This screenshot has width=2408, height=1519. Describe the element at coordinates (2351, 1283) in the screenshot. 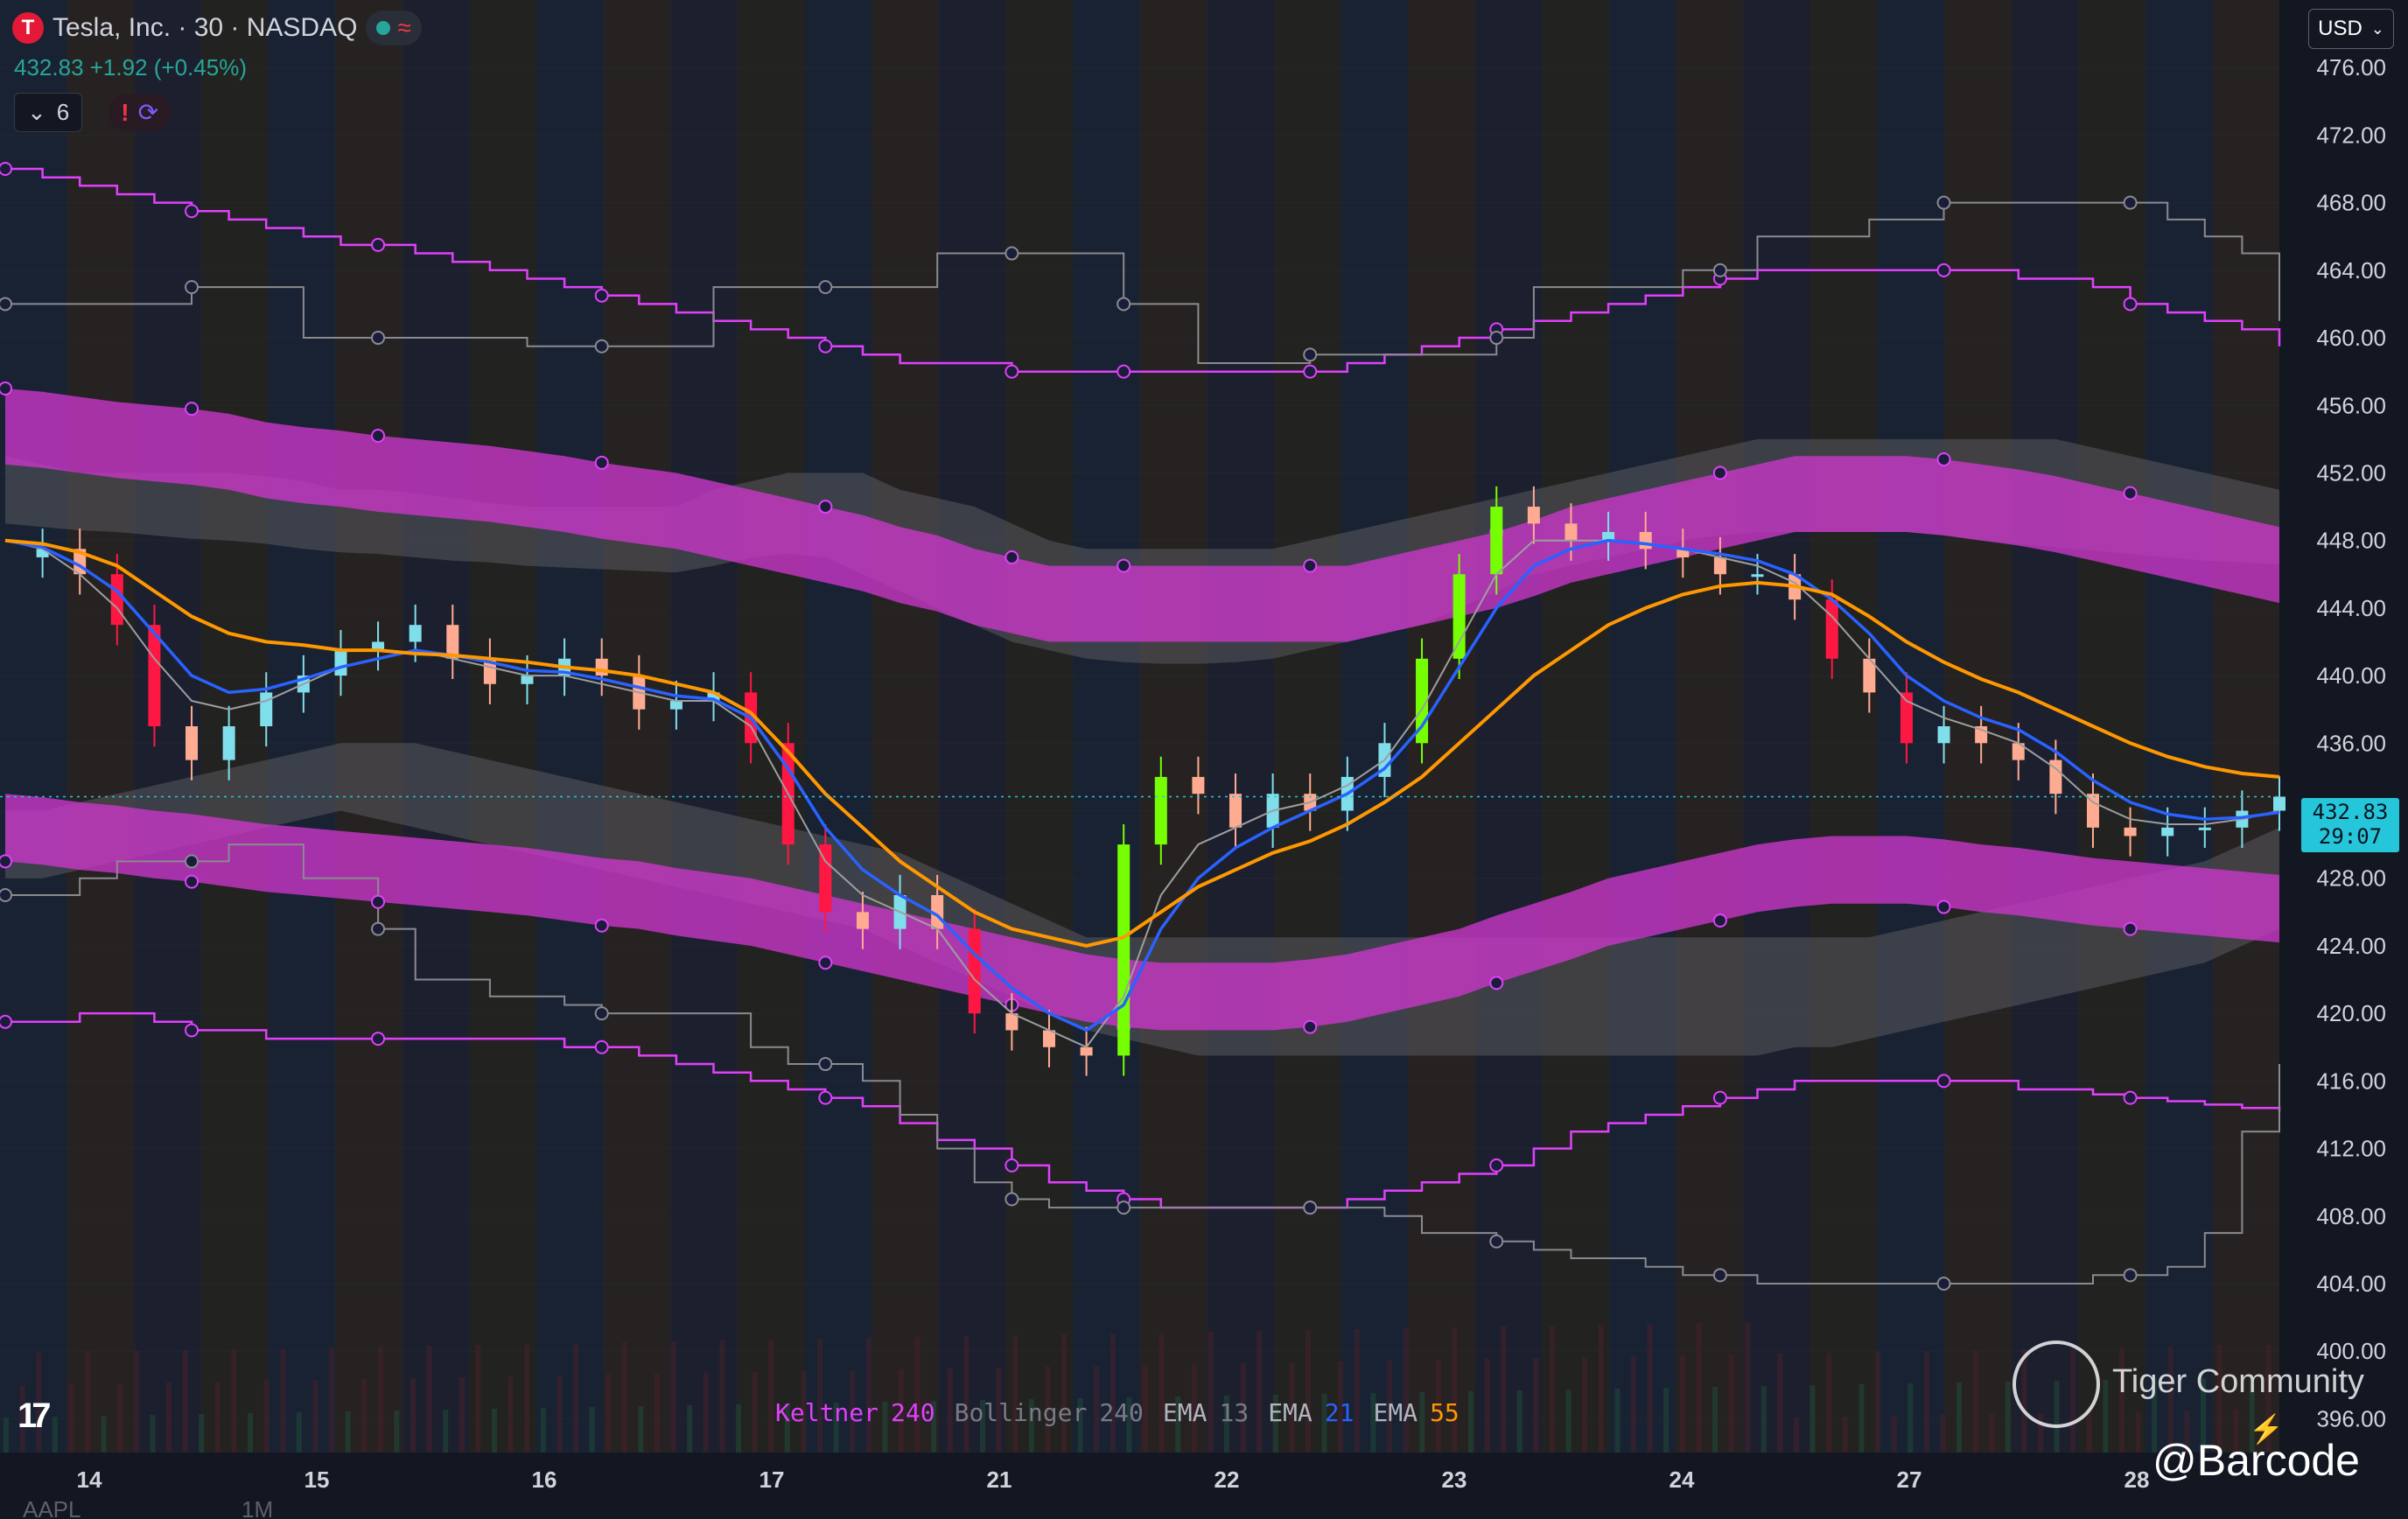

I see `y-tick-label: 404.00` at that location.